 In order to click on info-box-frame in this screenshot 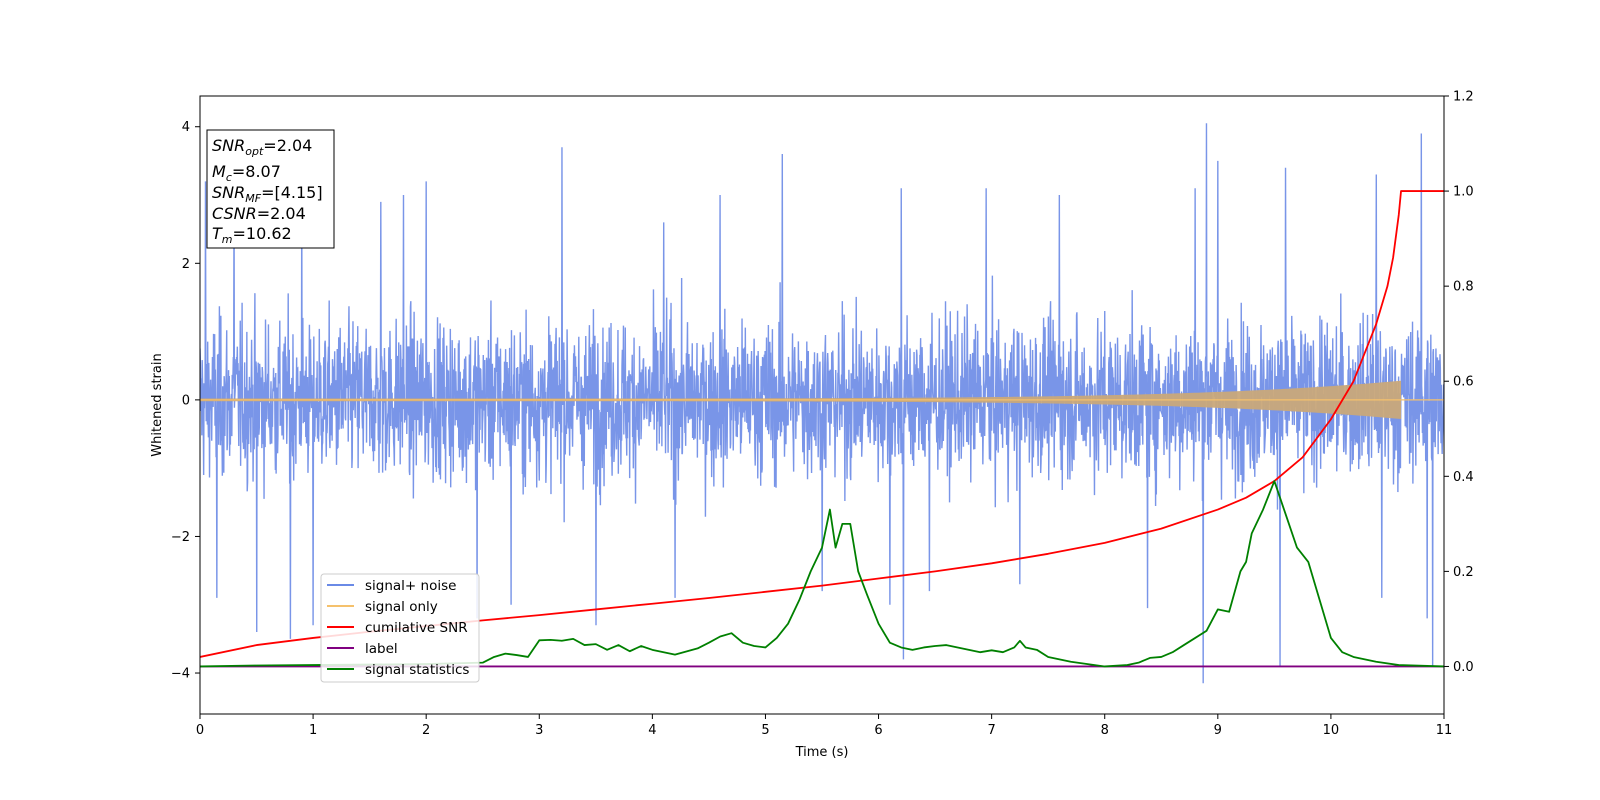, I will do `click(270, 189)`.